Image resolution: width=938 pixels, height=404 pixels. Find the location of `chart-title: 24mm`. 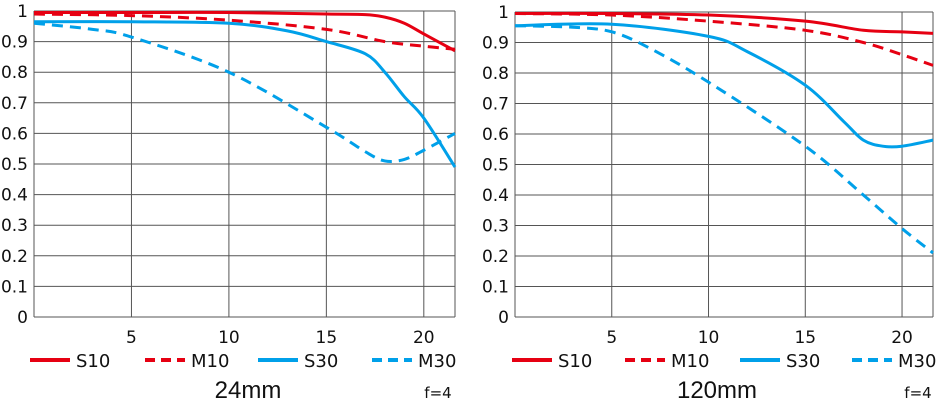

chart-title: 24mm is located at coordinates (248, 390).